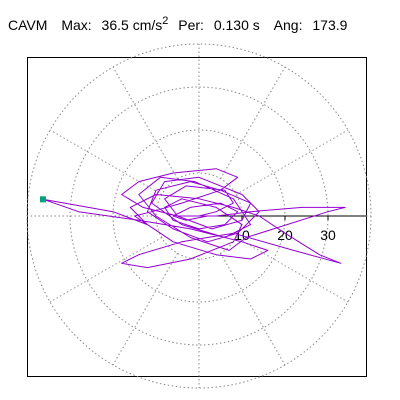 The height and width of the screenshot is (400, 400). I want to click on max-value: 36.5, so click(115, 25).